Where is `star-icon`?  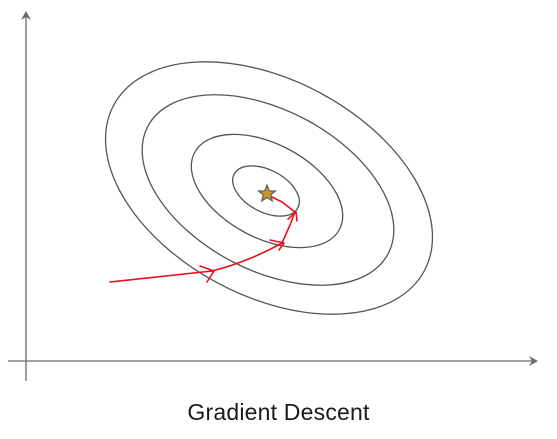
star-icon is located at coordinates (267, 193).